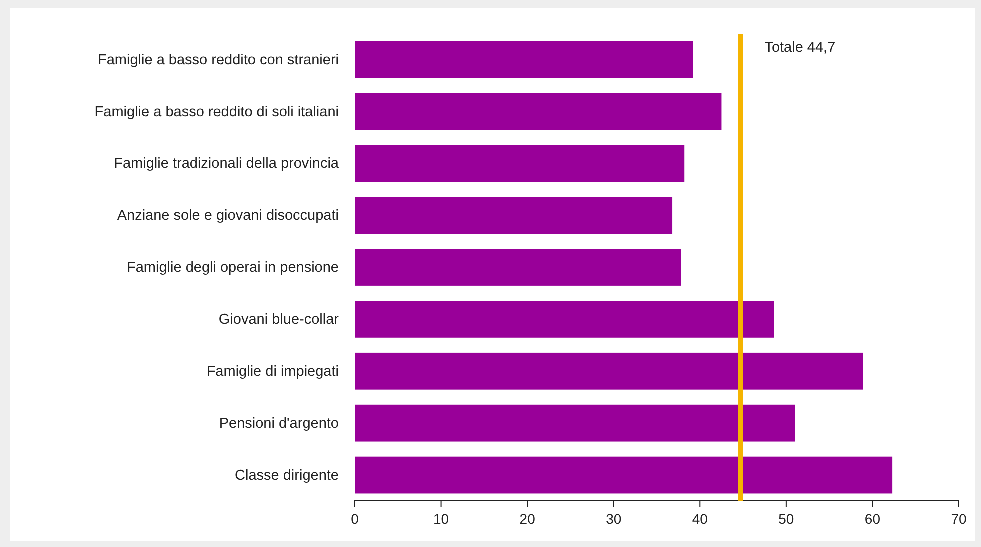 The image size is (981, 547). I want to click on x-tick-label: 60, so click(872, 519).